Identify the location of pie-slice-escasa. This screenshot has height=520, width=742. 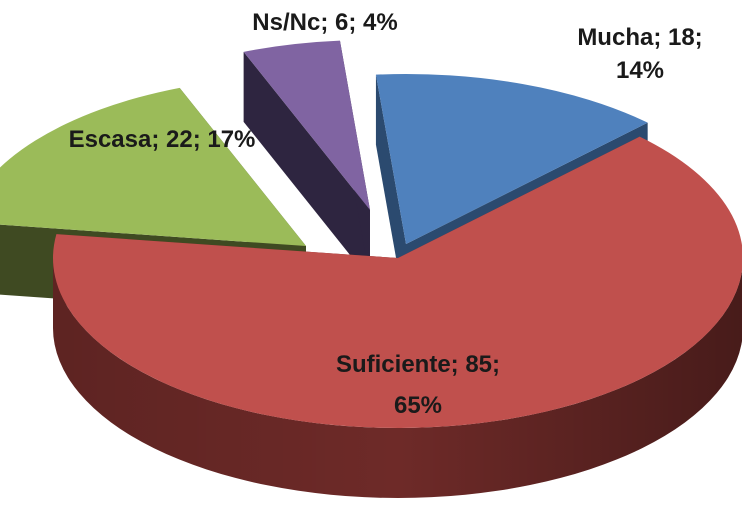
(153, 166).